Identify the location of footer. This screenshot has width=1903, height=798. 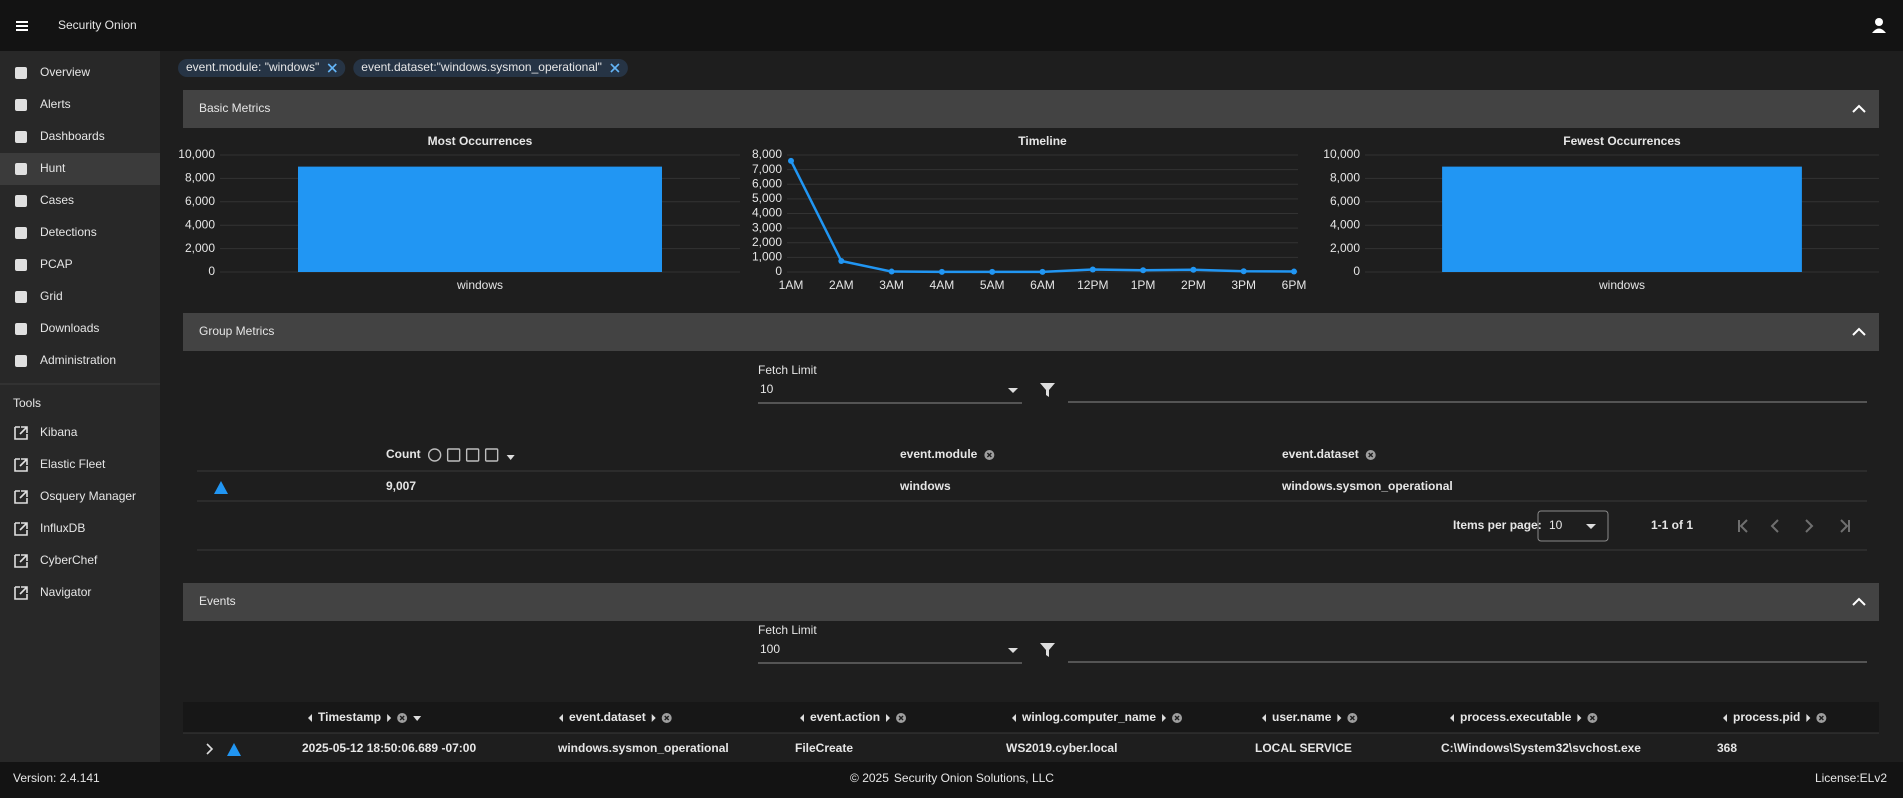
(951, 780).